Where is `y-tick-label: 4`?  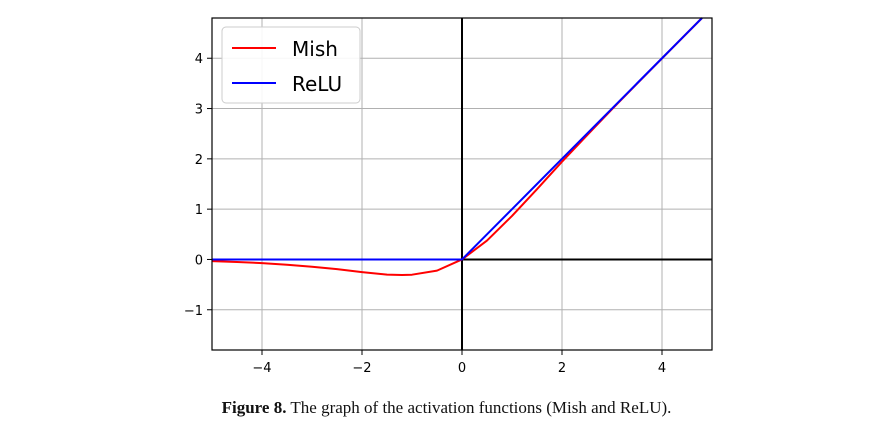 y-tick-label: 4 is located at coordinates (199, 59).